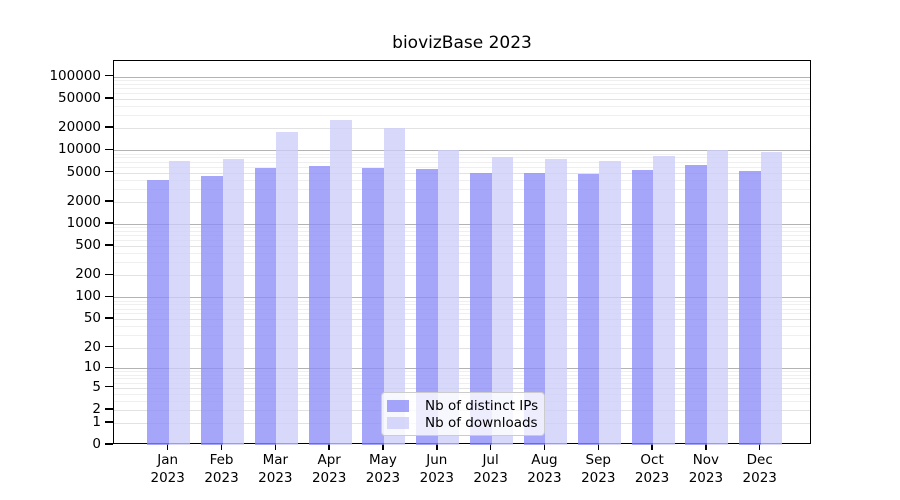 This screenshot has width=900, height=500. Describe the element at coordinates (462, 406) in the screenshot. I see `legend-item-distinct-ips: Nb of distinct IPs` at that location.